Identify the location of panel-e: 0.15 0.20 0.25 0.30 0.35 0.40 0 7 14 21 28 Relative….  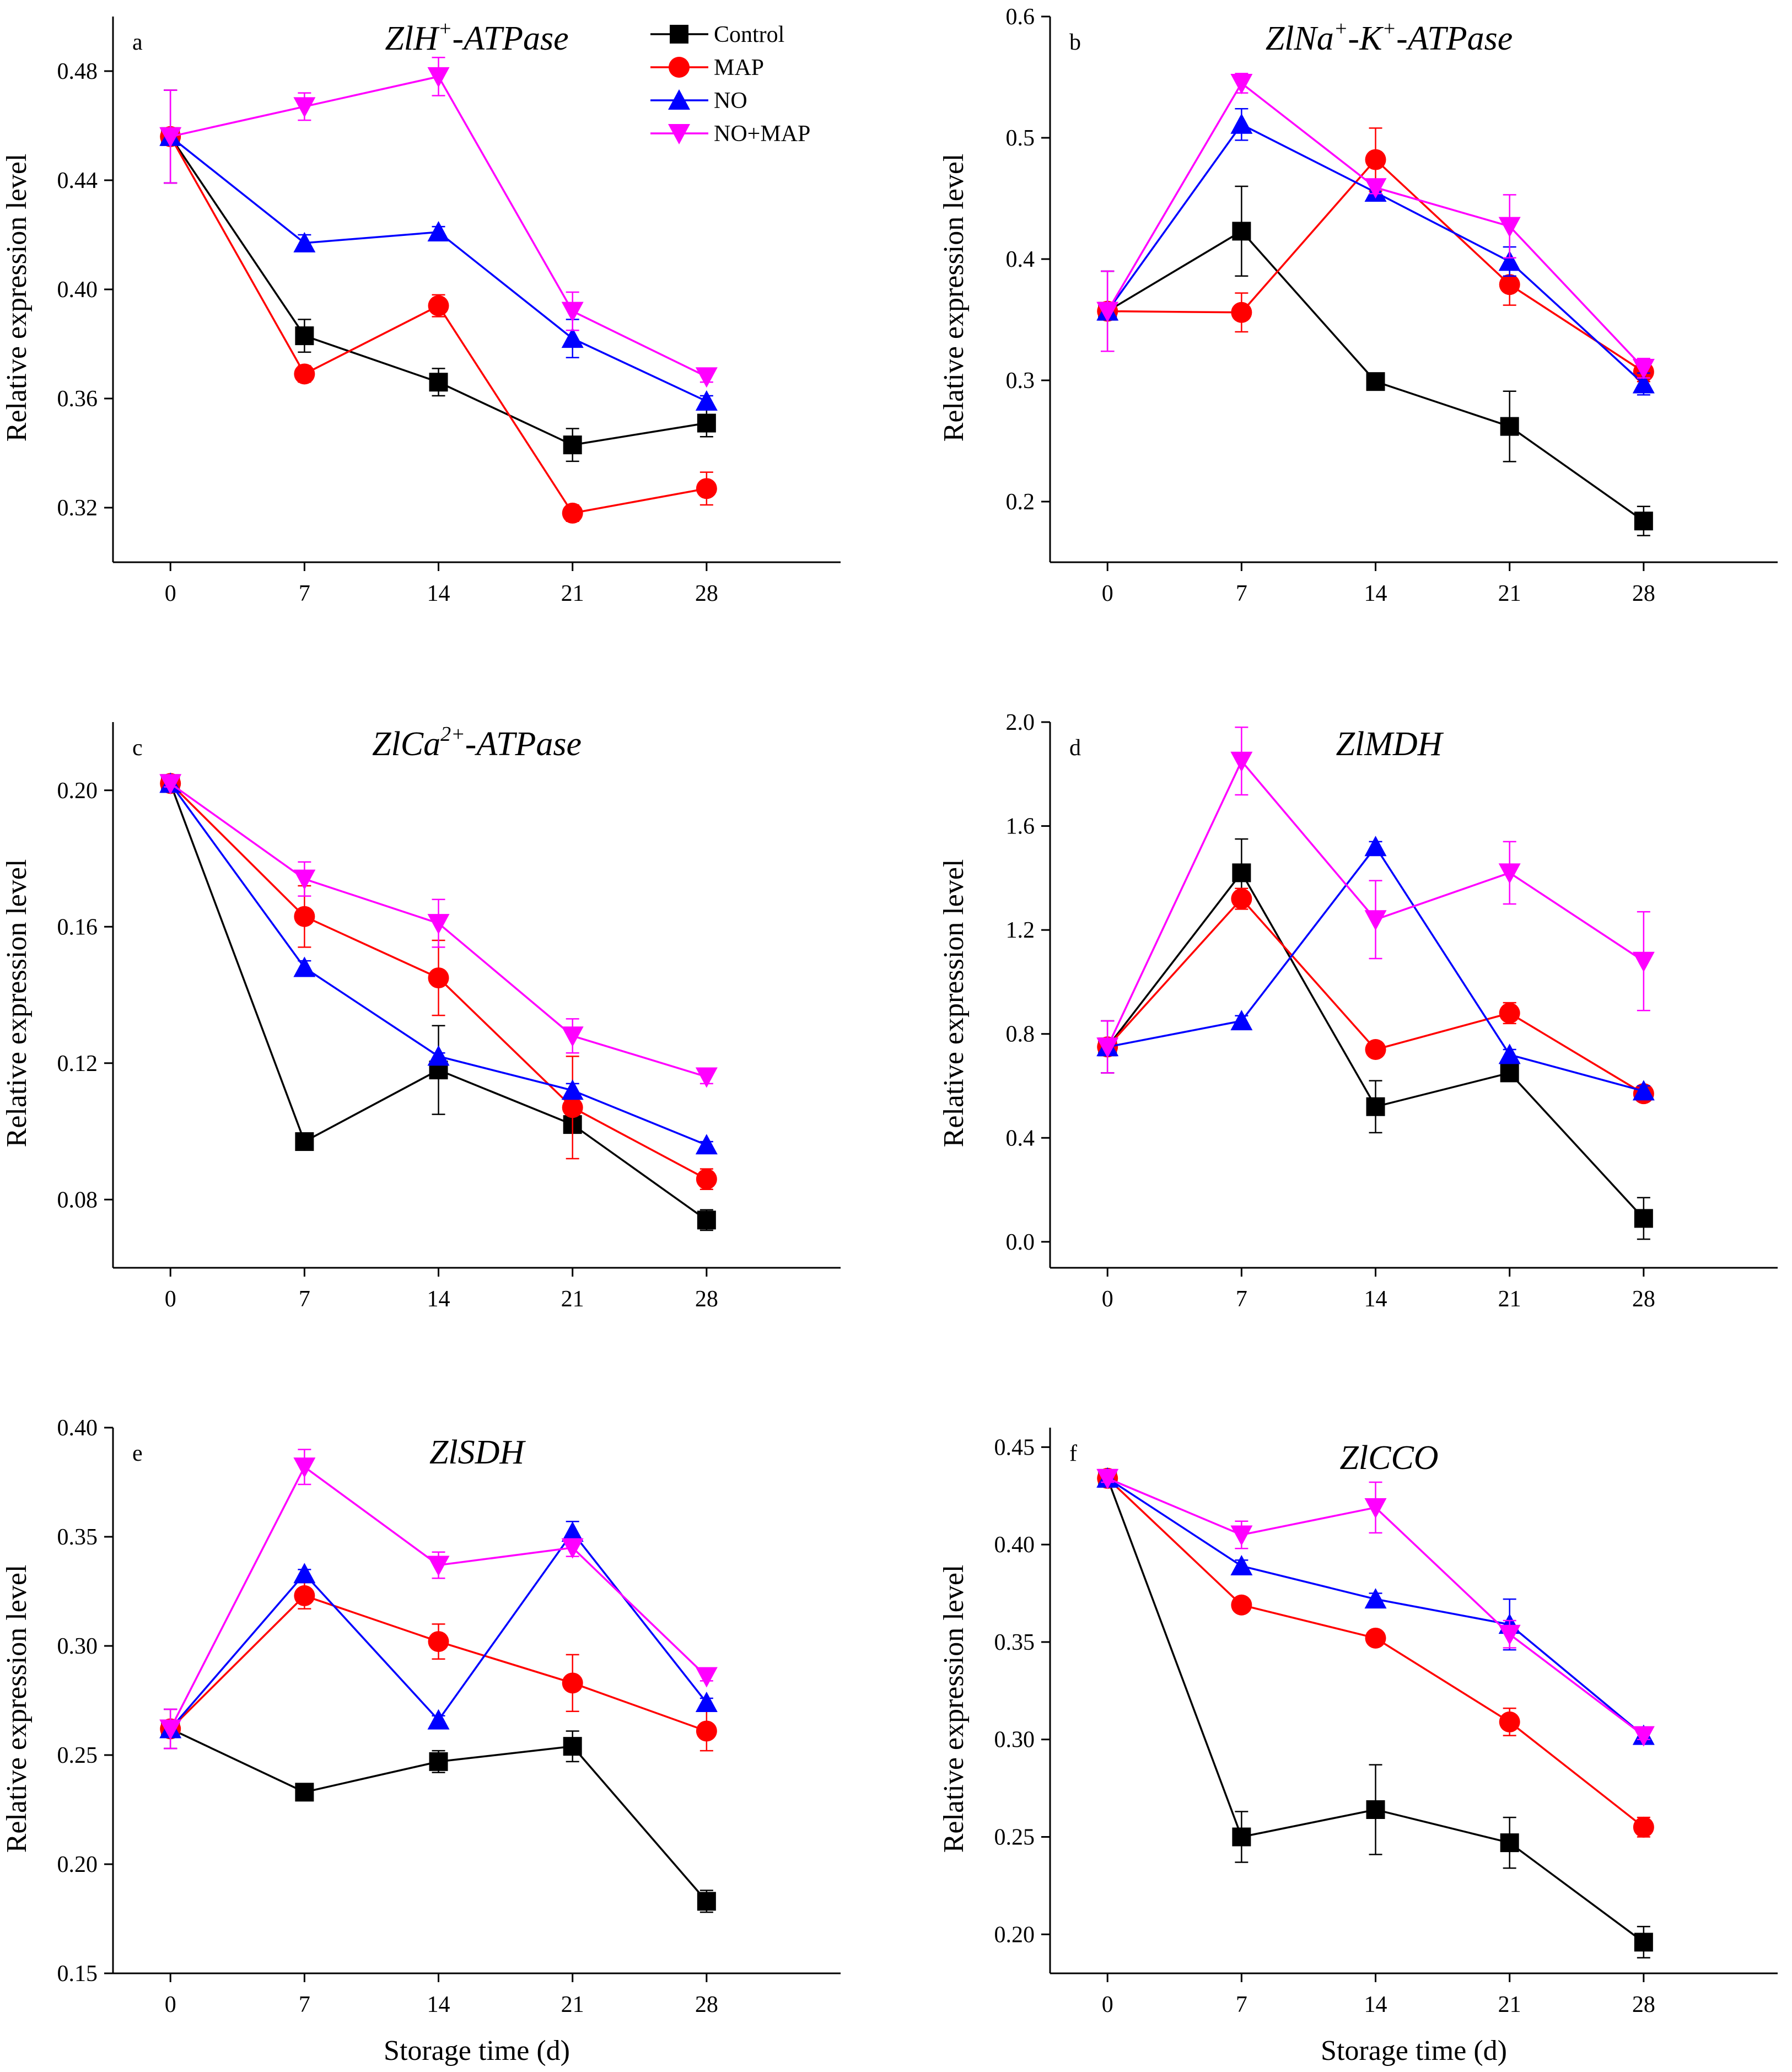
(421, 1741).